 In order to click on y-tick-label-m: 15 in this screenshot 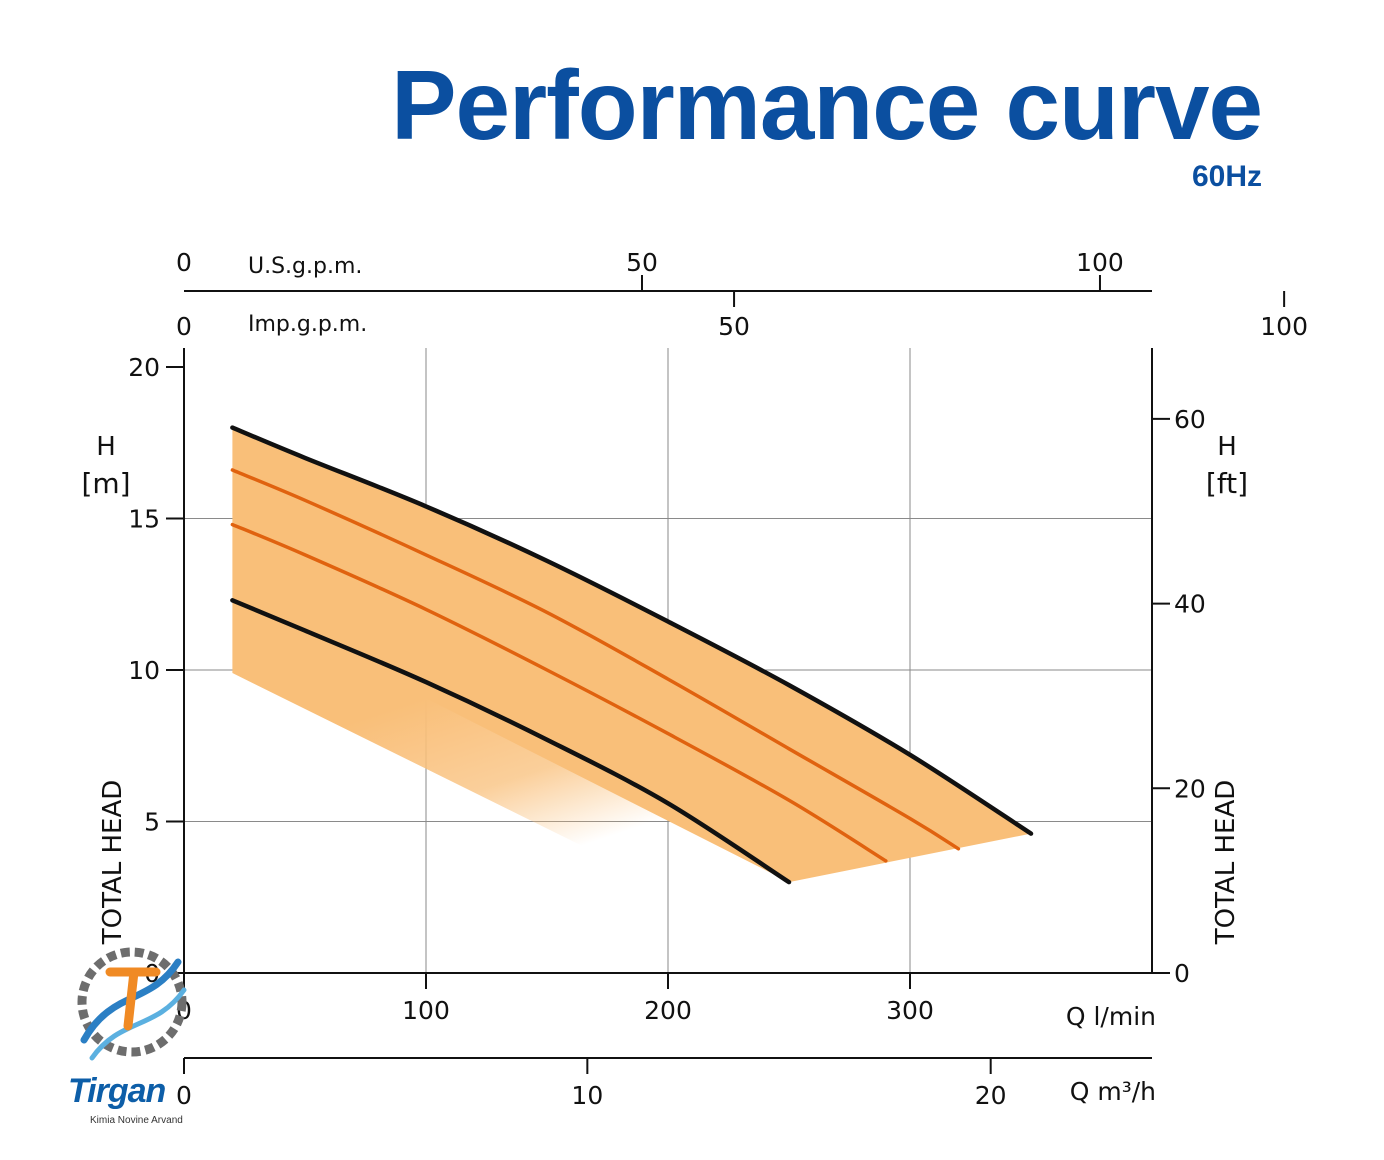, I will do `click(144, 519)`.